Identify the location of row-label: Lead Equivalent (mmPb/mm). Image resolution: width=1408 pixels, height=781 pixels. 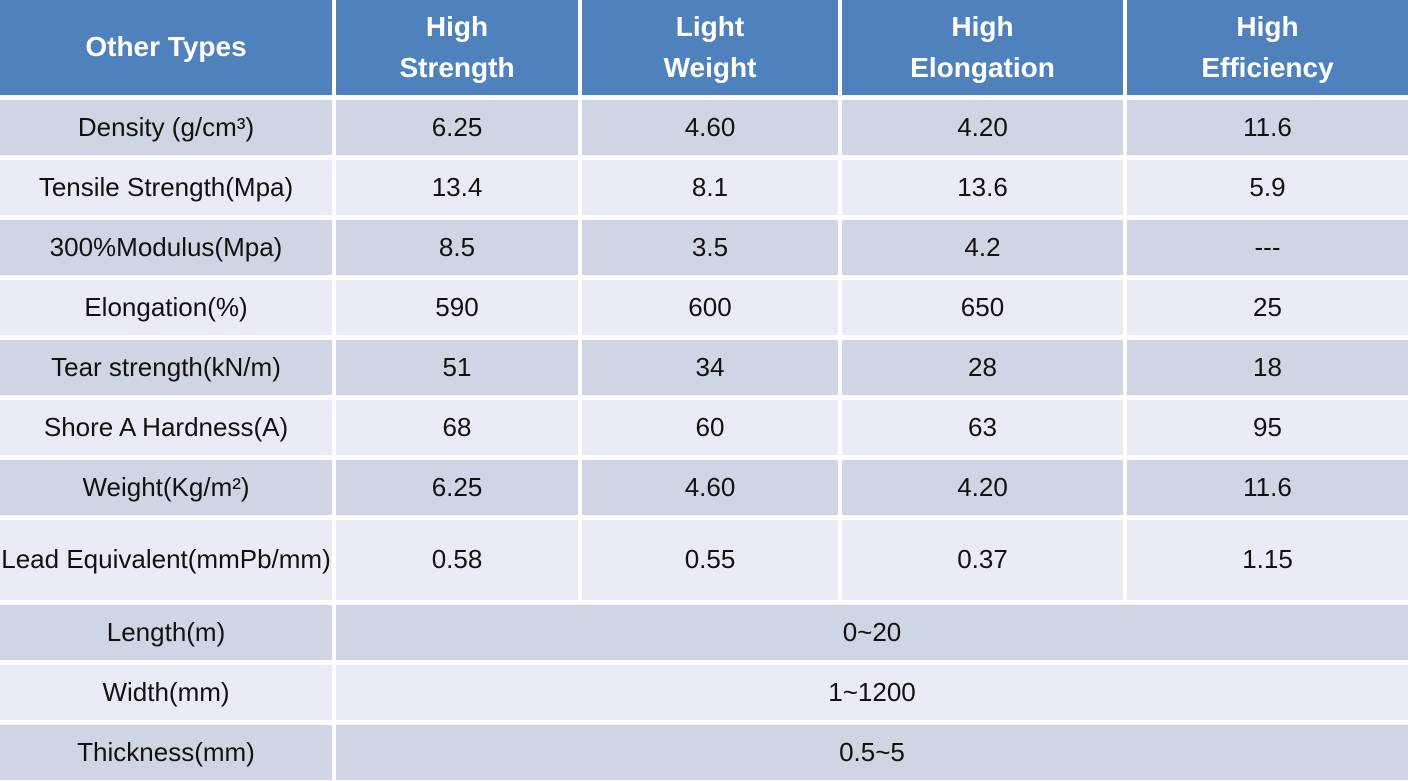
(166, 560).